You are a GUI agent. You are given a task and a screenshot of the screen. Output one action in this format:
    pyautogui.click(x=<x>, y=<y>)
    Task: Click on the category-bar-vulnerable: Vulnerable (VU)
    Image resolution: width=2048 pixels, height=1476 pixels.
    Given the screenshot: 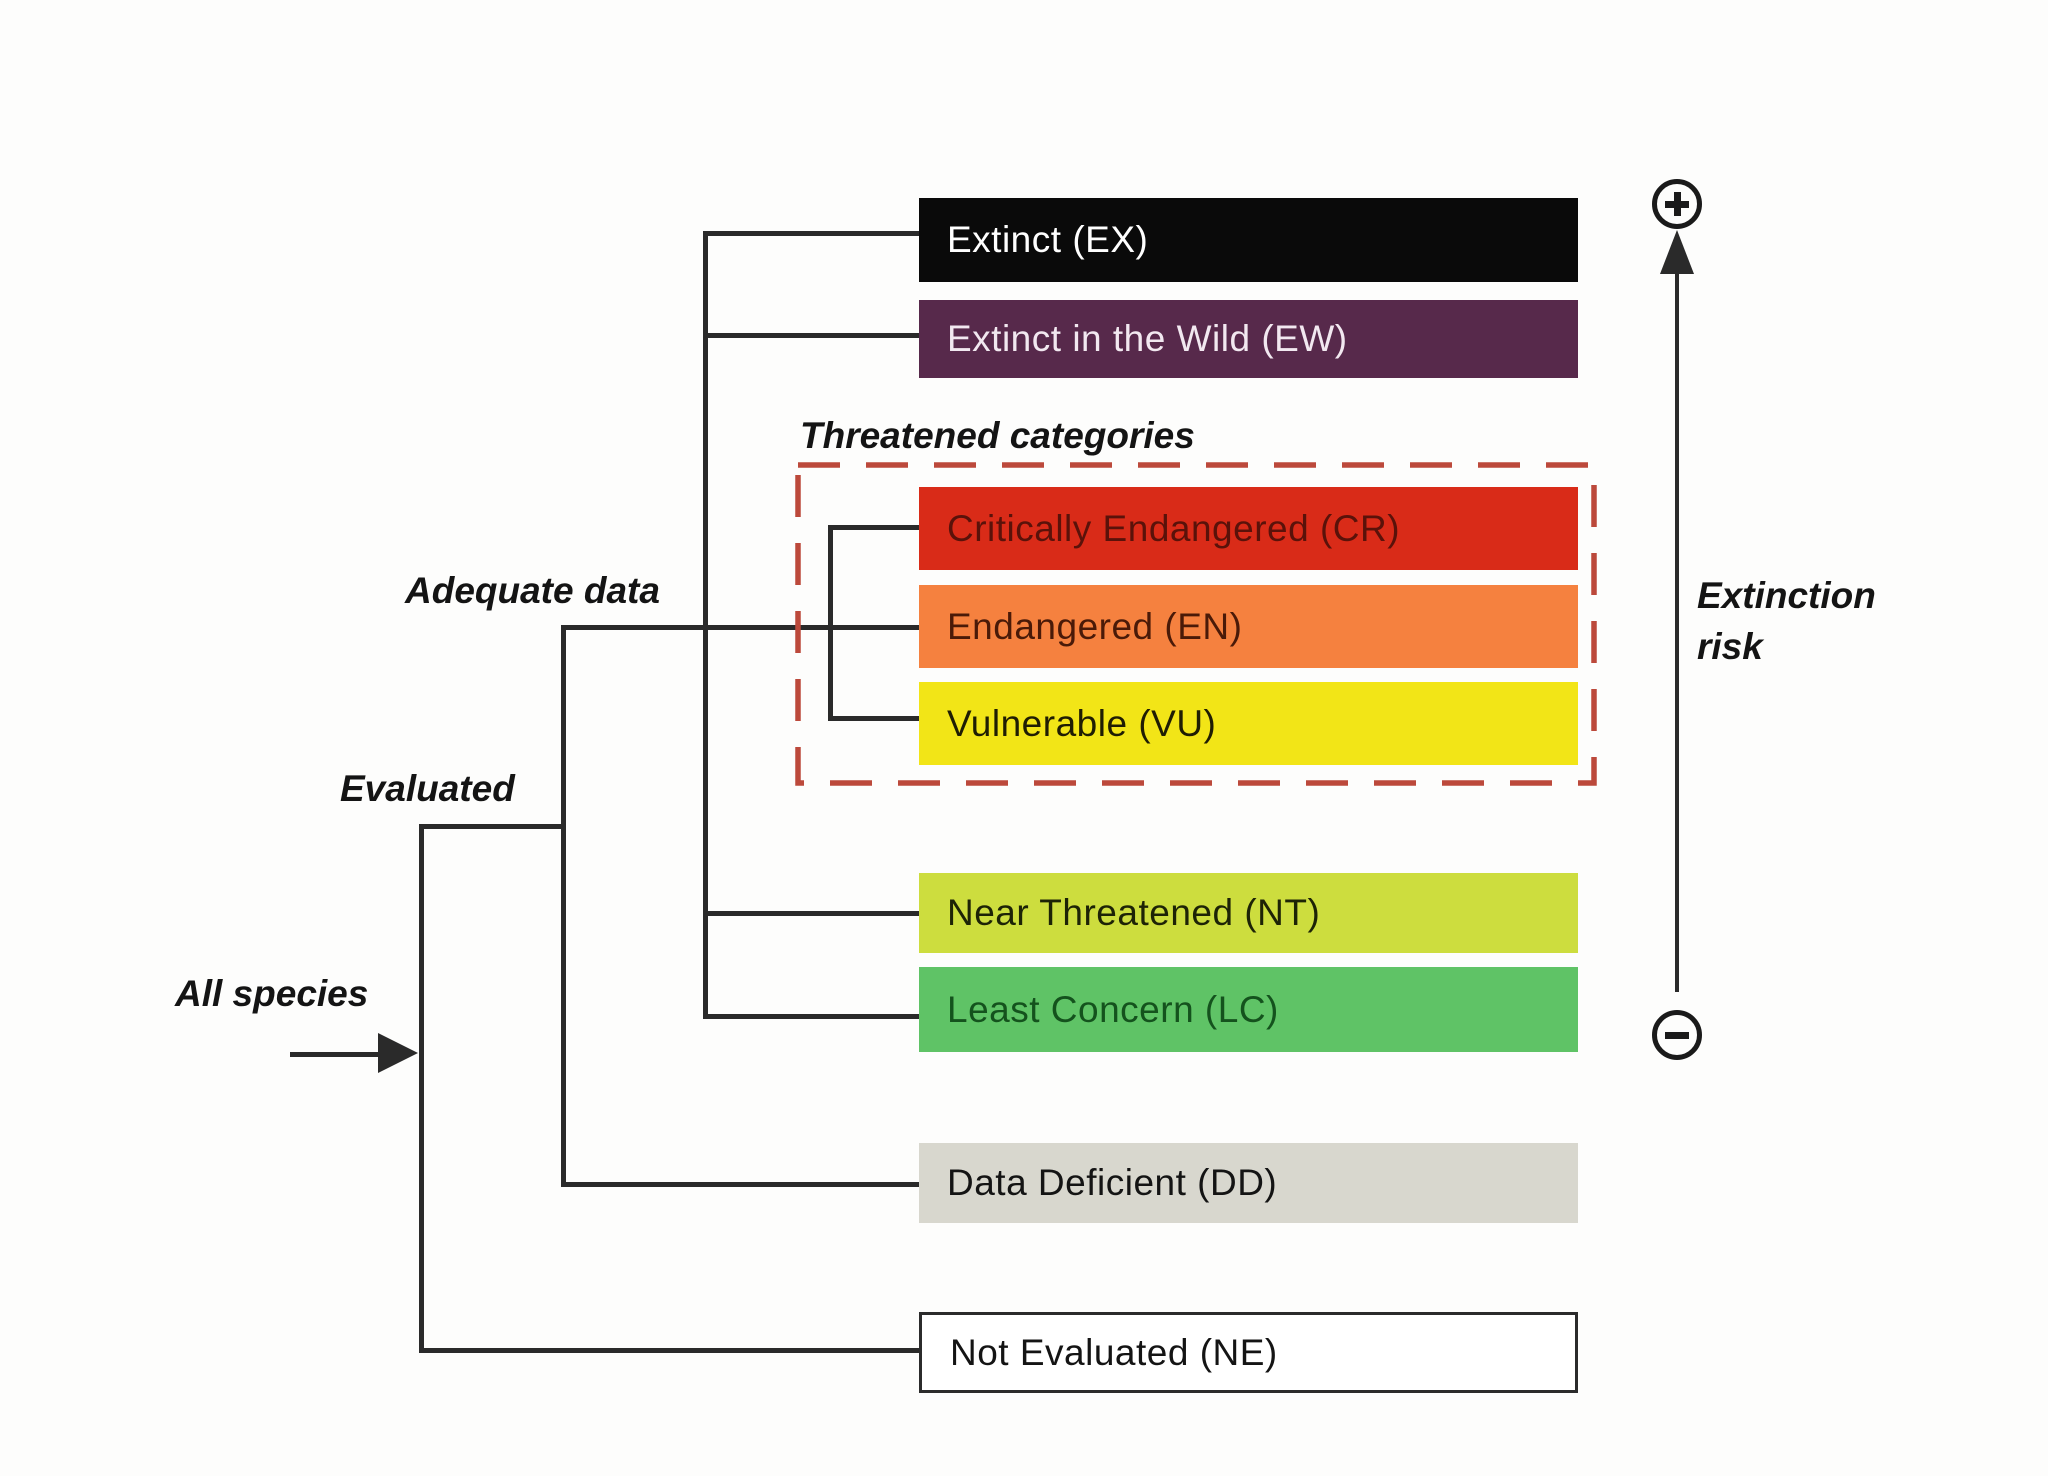 What is the action you would take?
    pyautogui.click(x=1248, y=723)
    